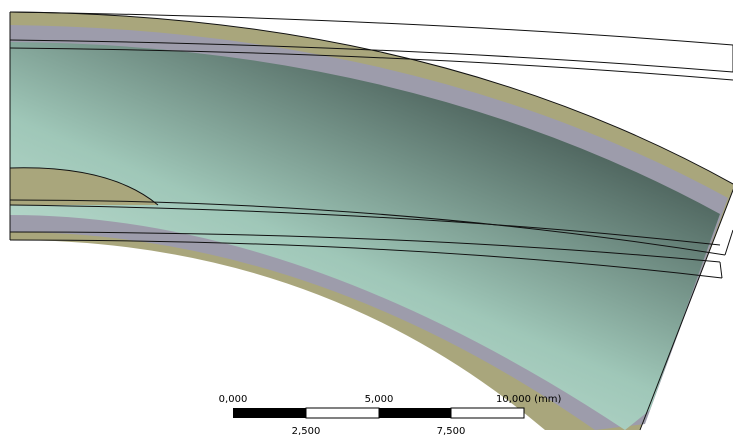 This screenshot has height=441, width=733. What do you see at coordinates (379, 399) in the screenshot?
I see `scale-label: 5,000` at bounding box center [379, 399].